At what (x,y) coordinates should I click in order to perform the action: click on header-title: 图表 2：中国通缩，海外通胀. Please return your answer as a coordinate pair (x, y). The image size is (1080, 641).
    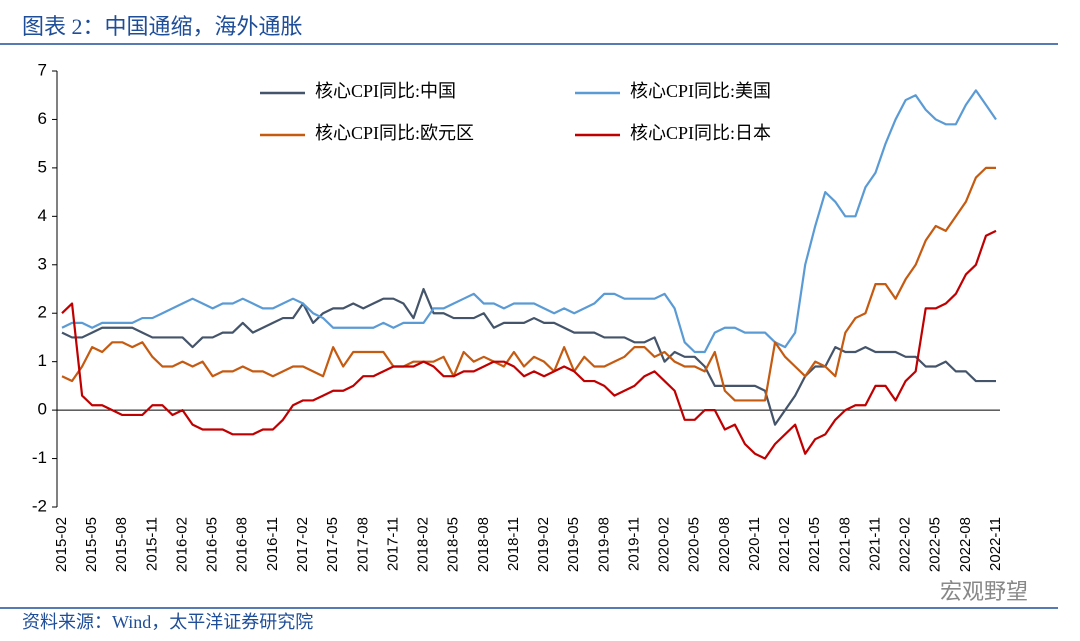
    Looking at the image, I should click on (162, 26).